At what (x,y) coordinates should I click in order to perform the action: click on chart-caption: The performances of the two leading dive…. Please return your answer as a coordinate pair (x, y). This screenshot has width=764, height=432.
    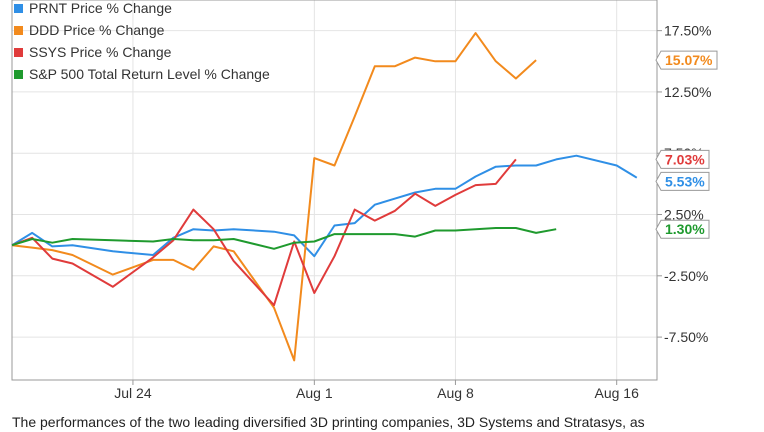
    Looking at the image, I should click on (328, 422).